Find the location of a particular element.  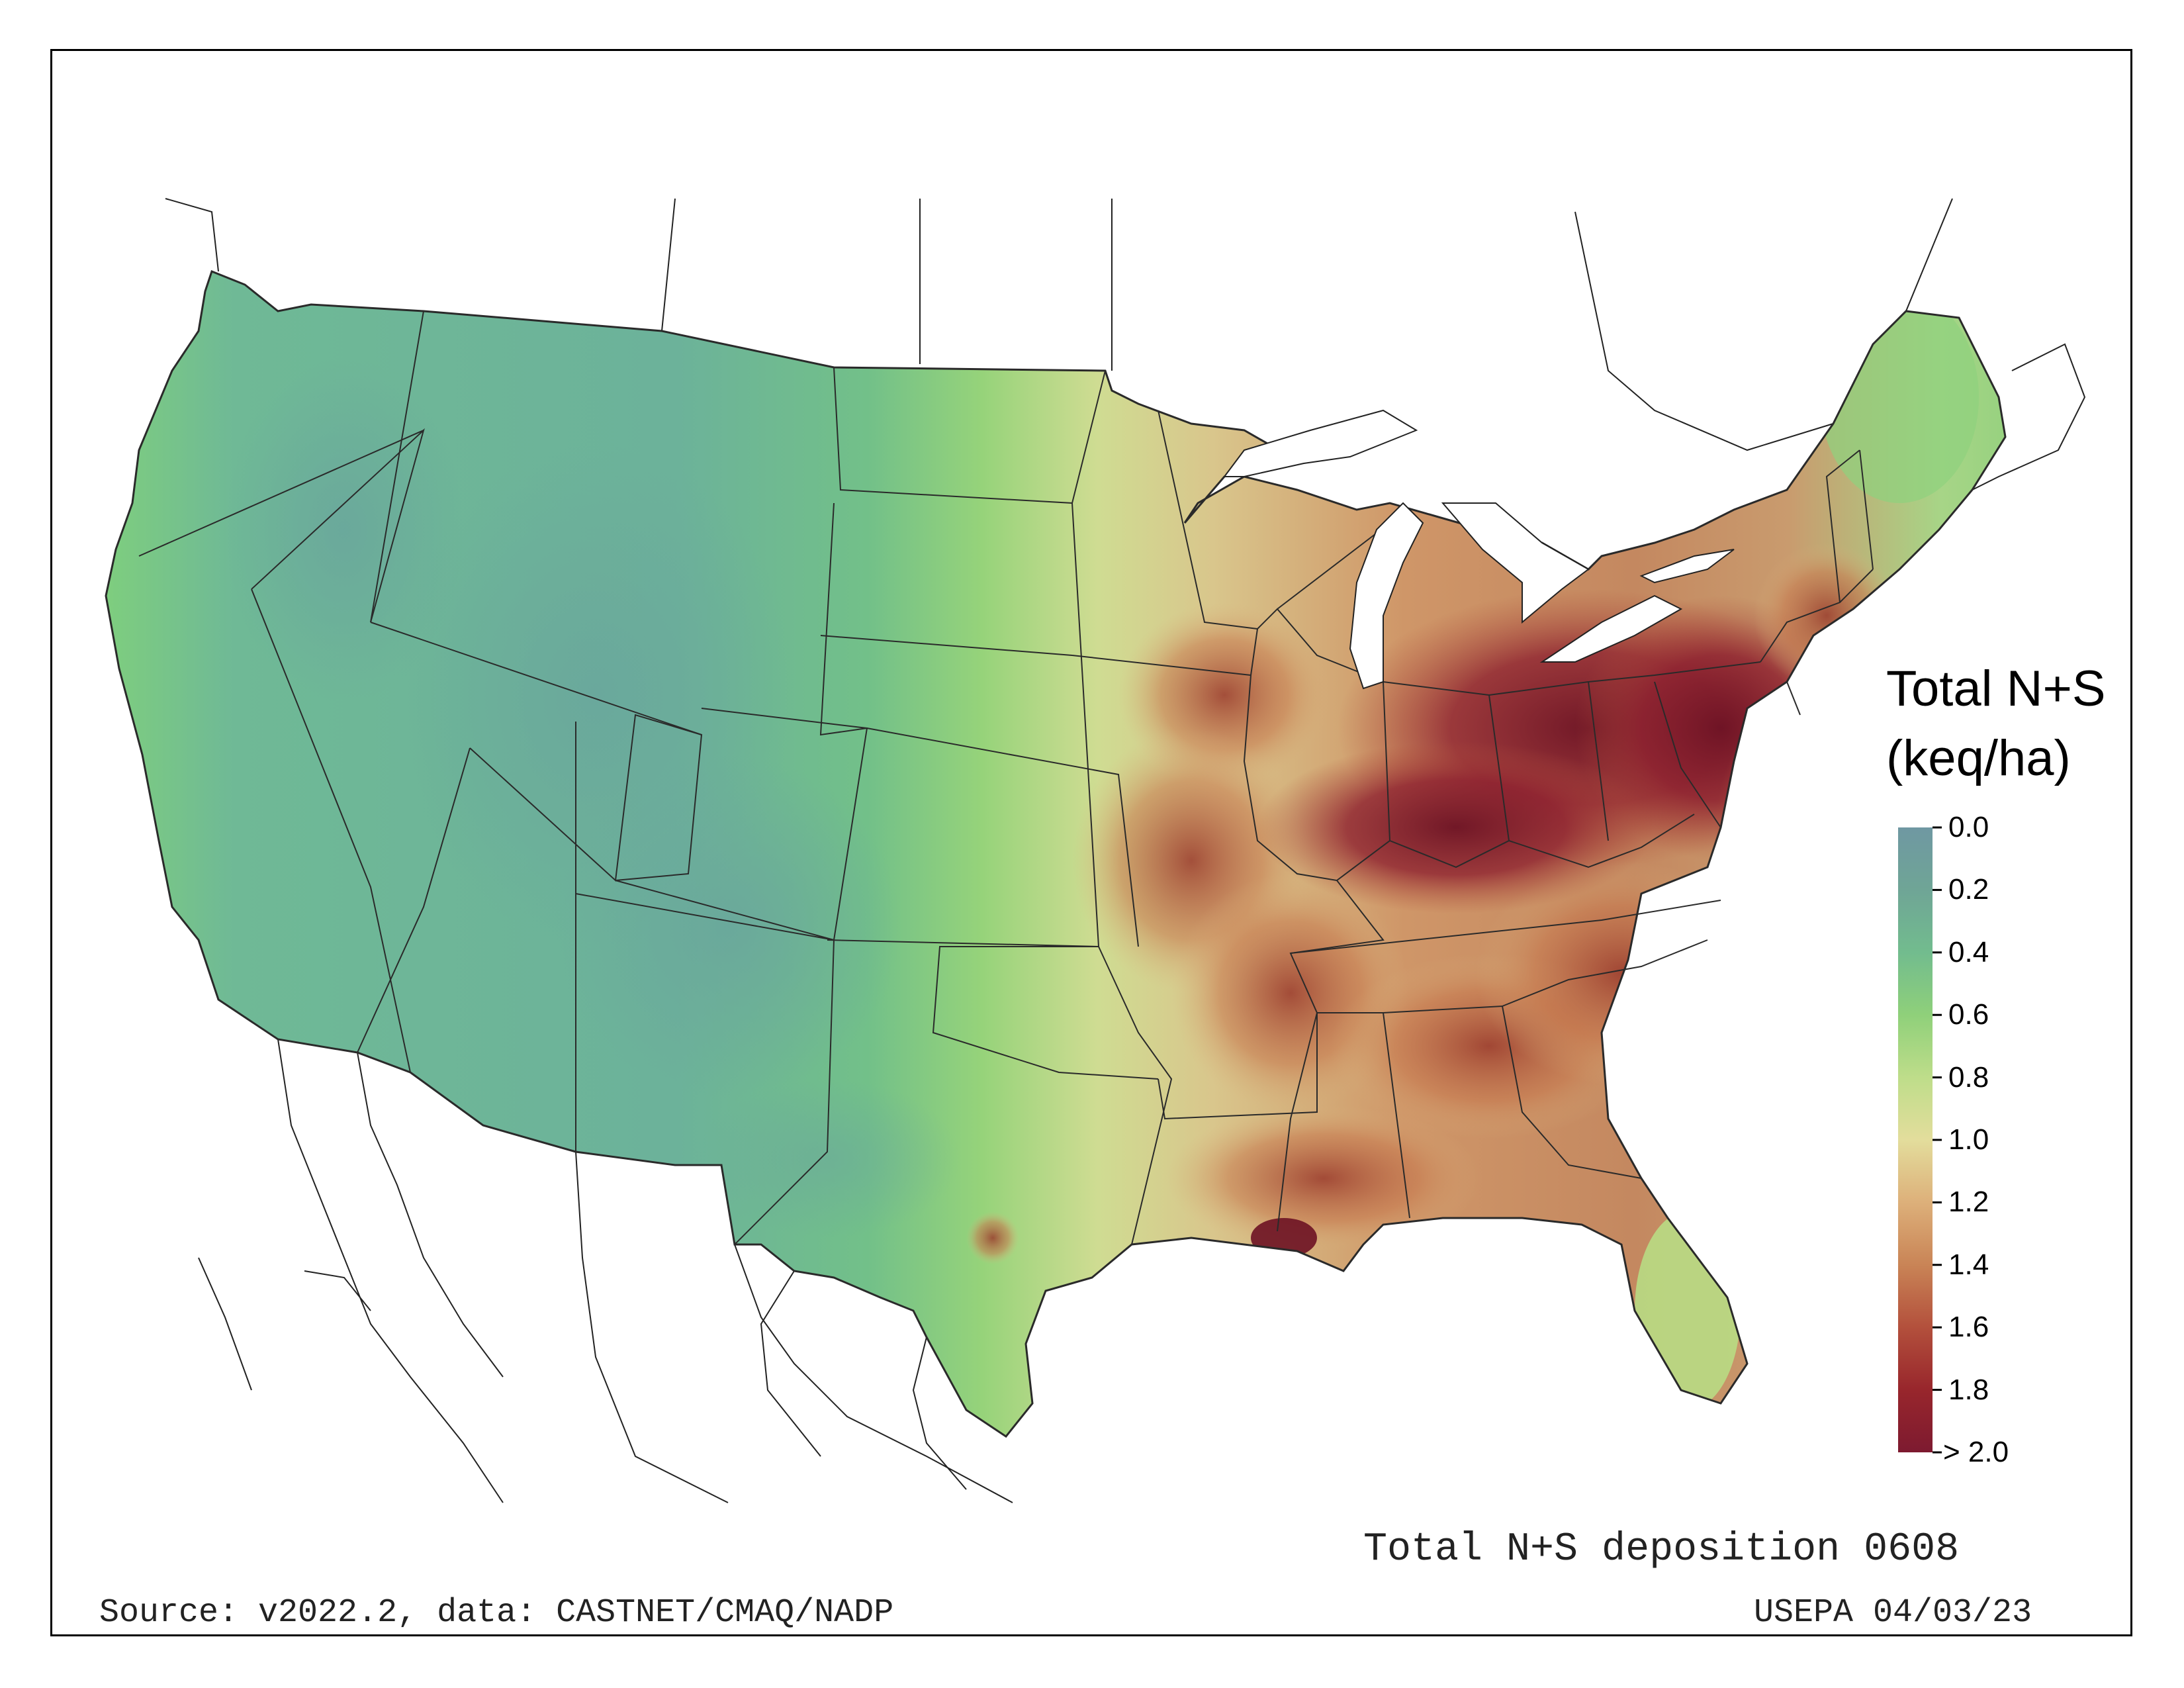

legend-tick-label: 1.2 is located at coordinates (1968, 1202).